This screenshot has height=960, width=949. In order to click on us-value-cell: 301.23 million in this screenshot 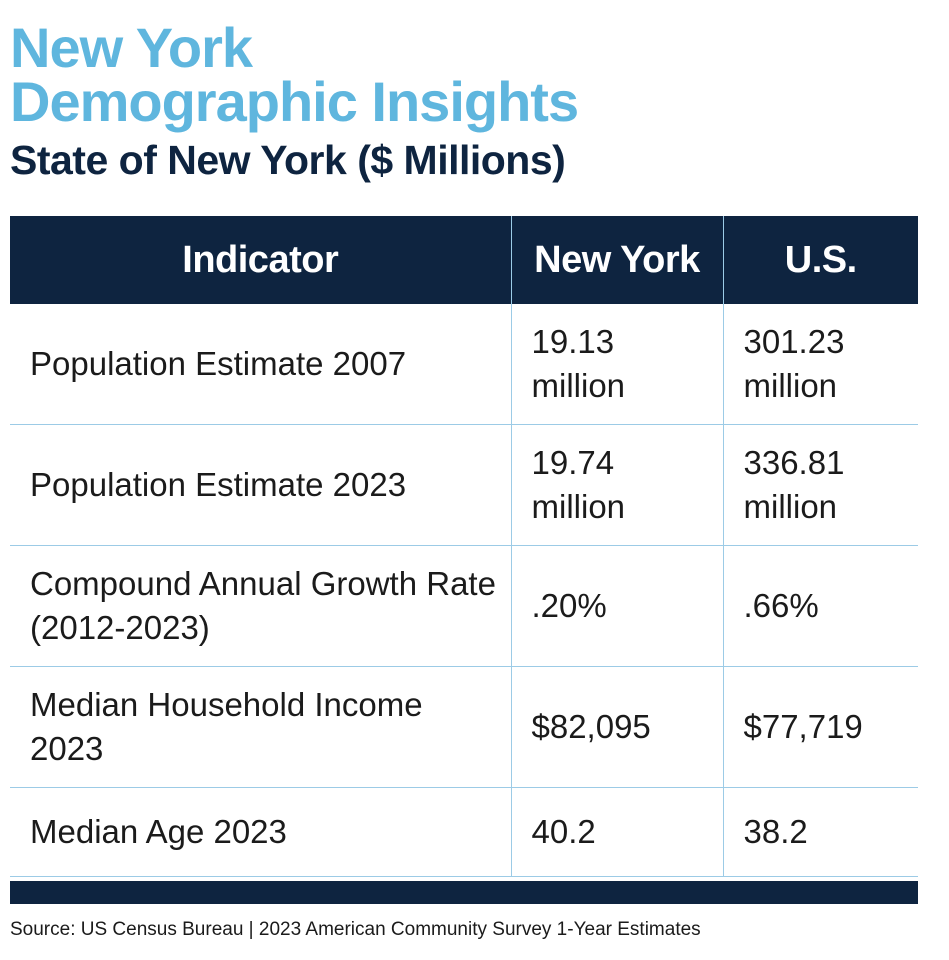, I will do `click(820, 364)`.